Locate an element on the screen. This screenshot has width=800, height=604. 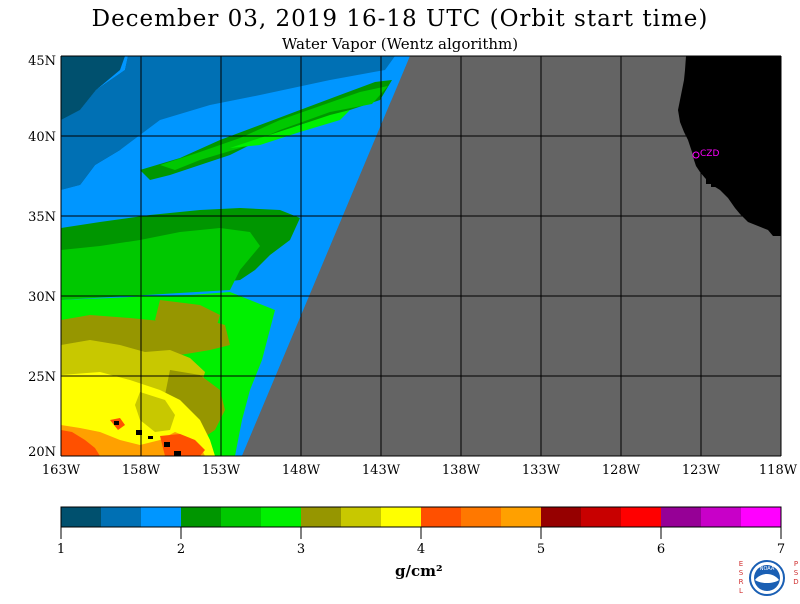
land-north-america is located at coordinates (729, 146).